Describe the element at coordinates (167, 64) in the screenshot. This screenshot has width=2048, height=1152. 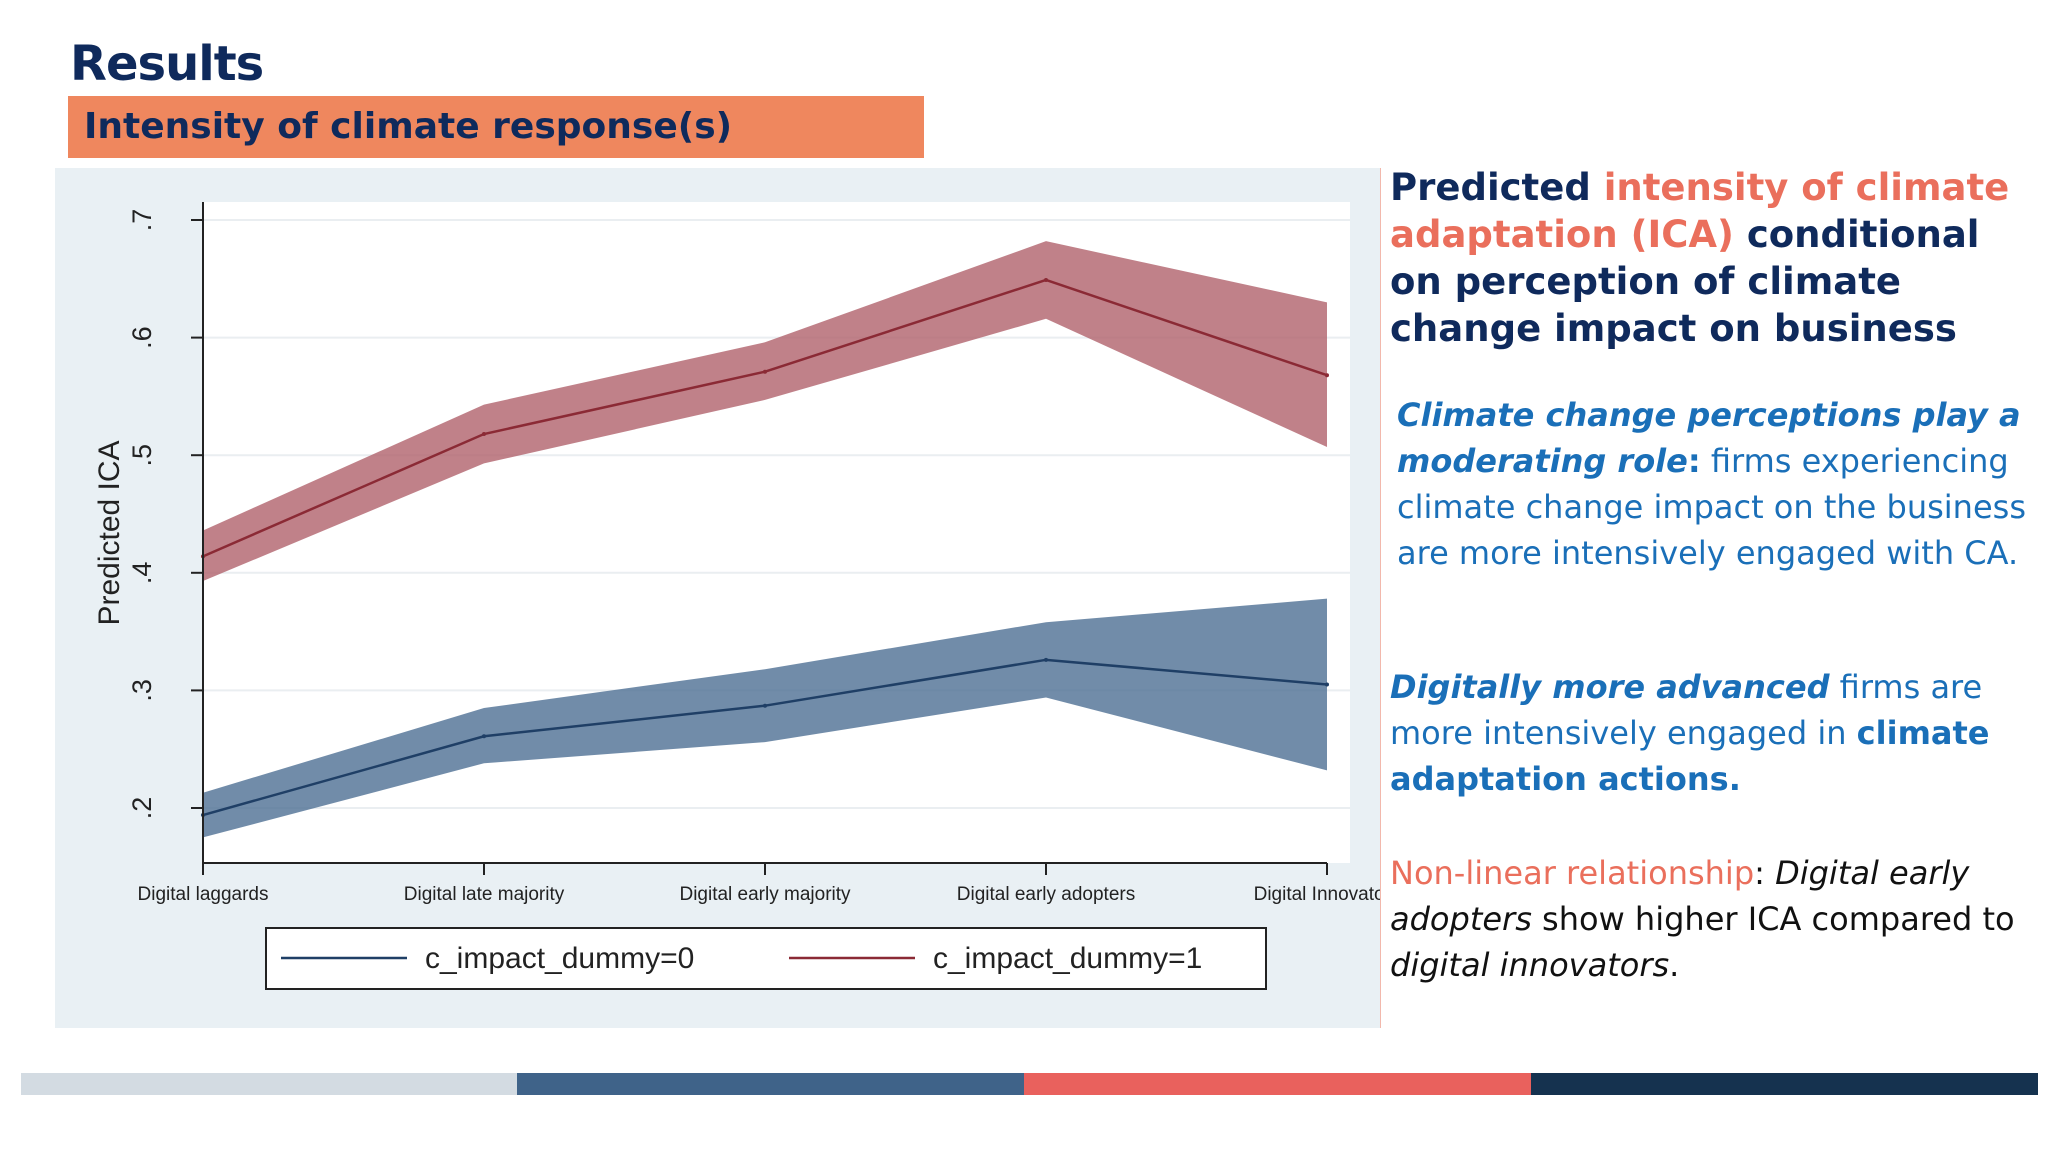
I see `page-title: Results` at that location.